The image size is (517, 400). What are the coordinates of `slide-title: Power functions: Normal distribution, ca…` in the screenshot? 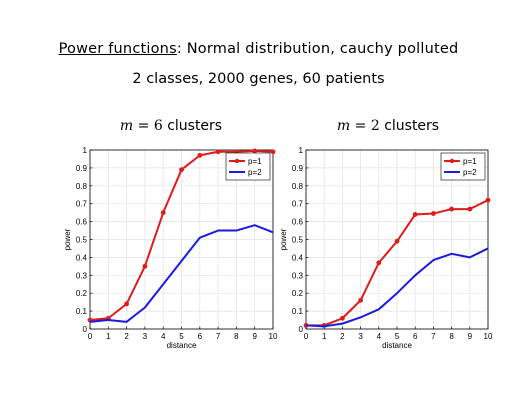 It's located at (258, 49).